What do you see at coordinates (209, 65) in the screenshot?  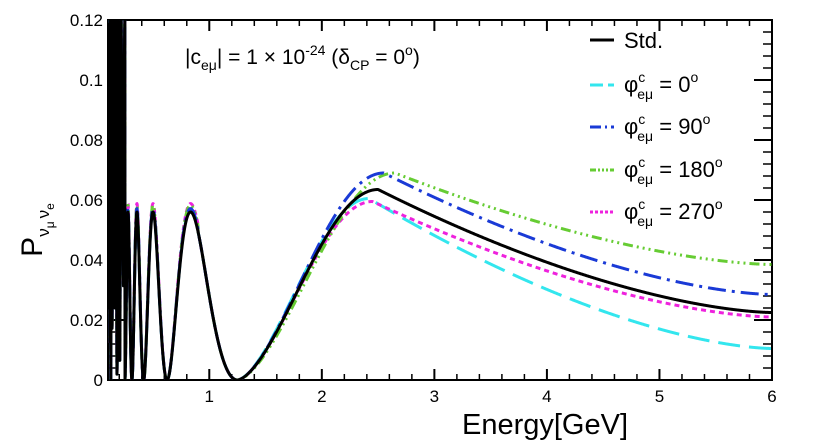 I see `annotation-sub: eμ` at bounding box center [209, 65].